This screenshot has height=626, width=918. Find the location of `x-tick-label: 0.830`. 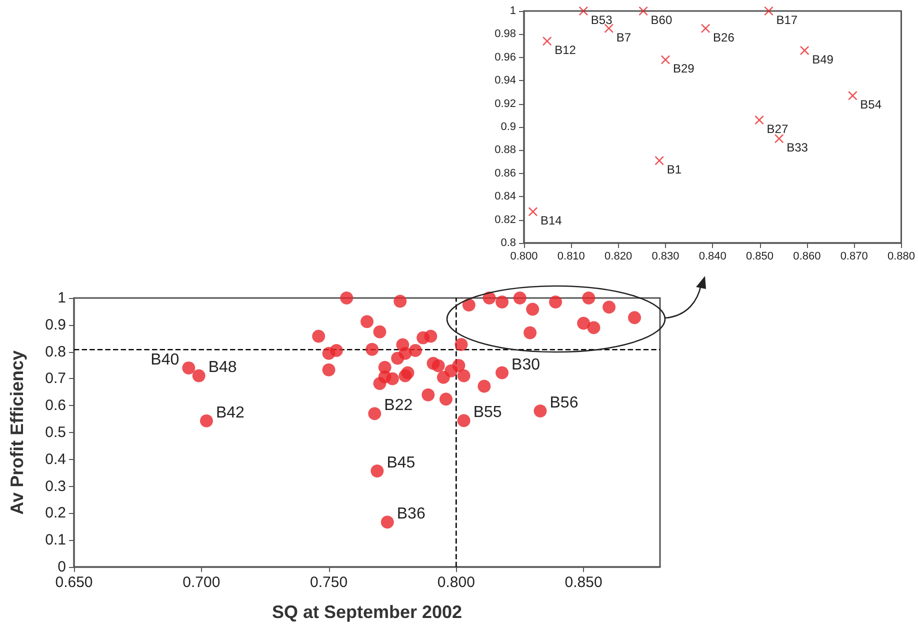

x-tick-label: 0.830 is located at coordinates (666, 256).